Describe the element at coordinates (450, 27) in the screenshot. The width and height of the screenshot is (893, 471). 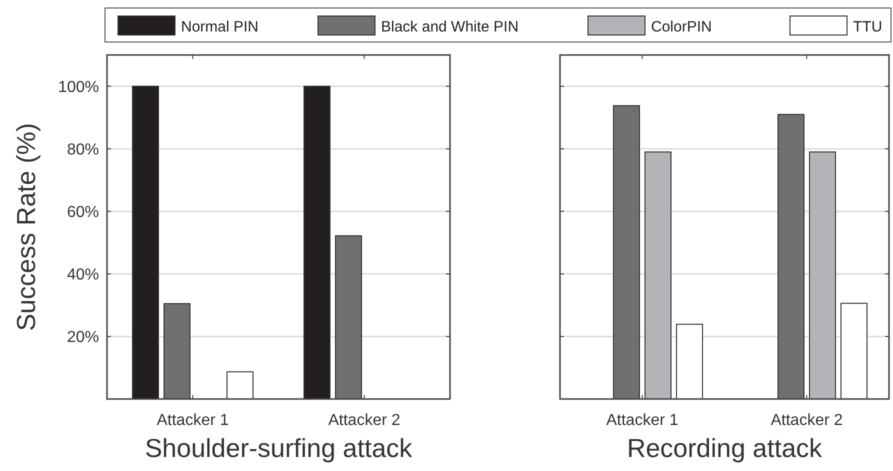
I see `legend-label: Black and White PIN` at that location.